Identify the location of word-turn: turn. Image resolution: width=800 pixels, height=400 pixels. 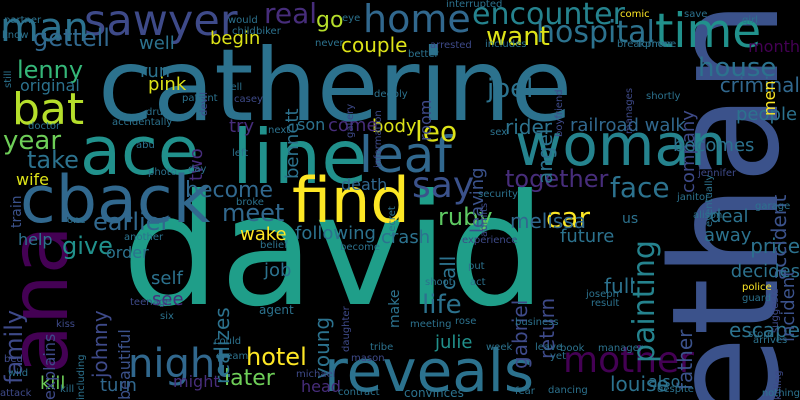
(118, 385).